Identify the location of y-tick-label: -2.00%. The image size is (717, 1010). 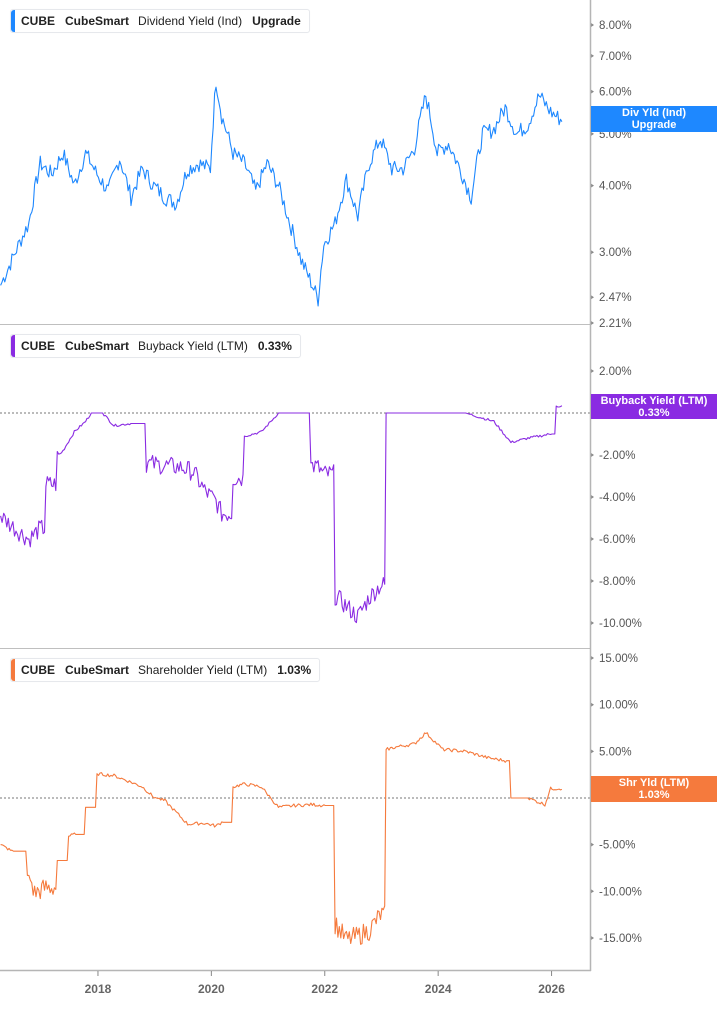
(617, 456).